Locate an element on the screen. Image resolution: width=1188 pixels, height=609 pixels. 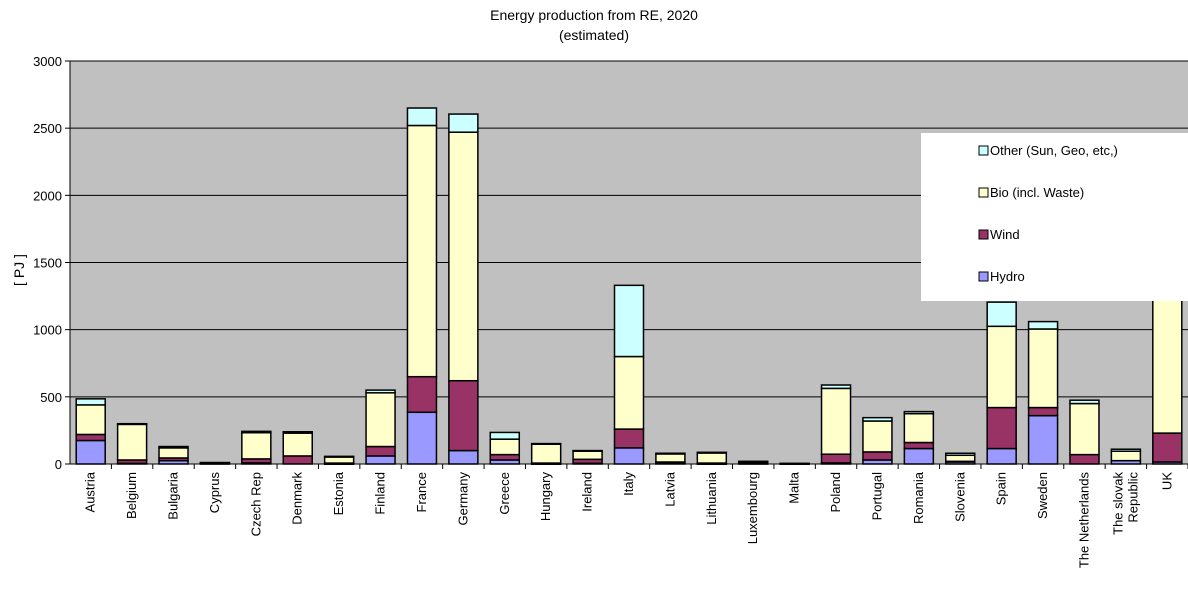
x-tick-label: Slovenia is located at coordinates (959, 496).